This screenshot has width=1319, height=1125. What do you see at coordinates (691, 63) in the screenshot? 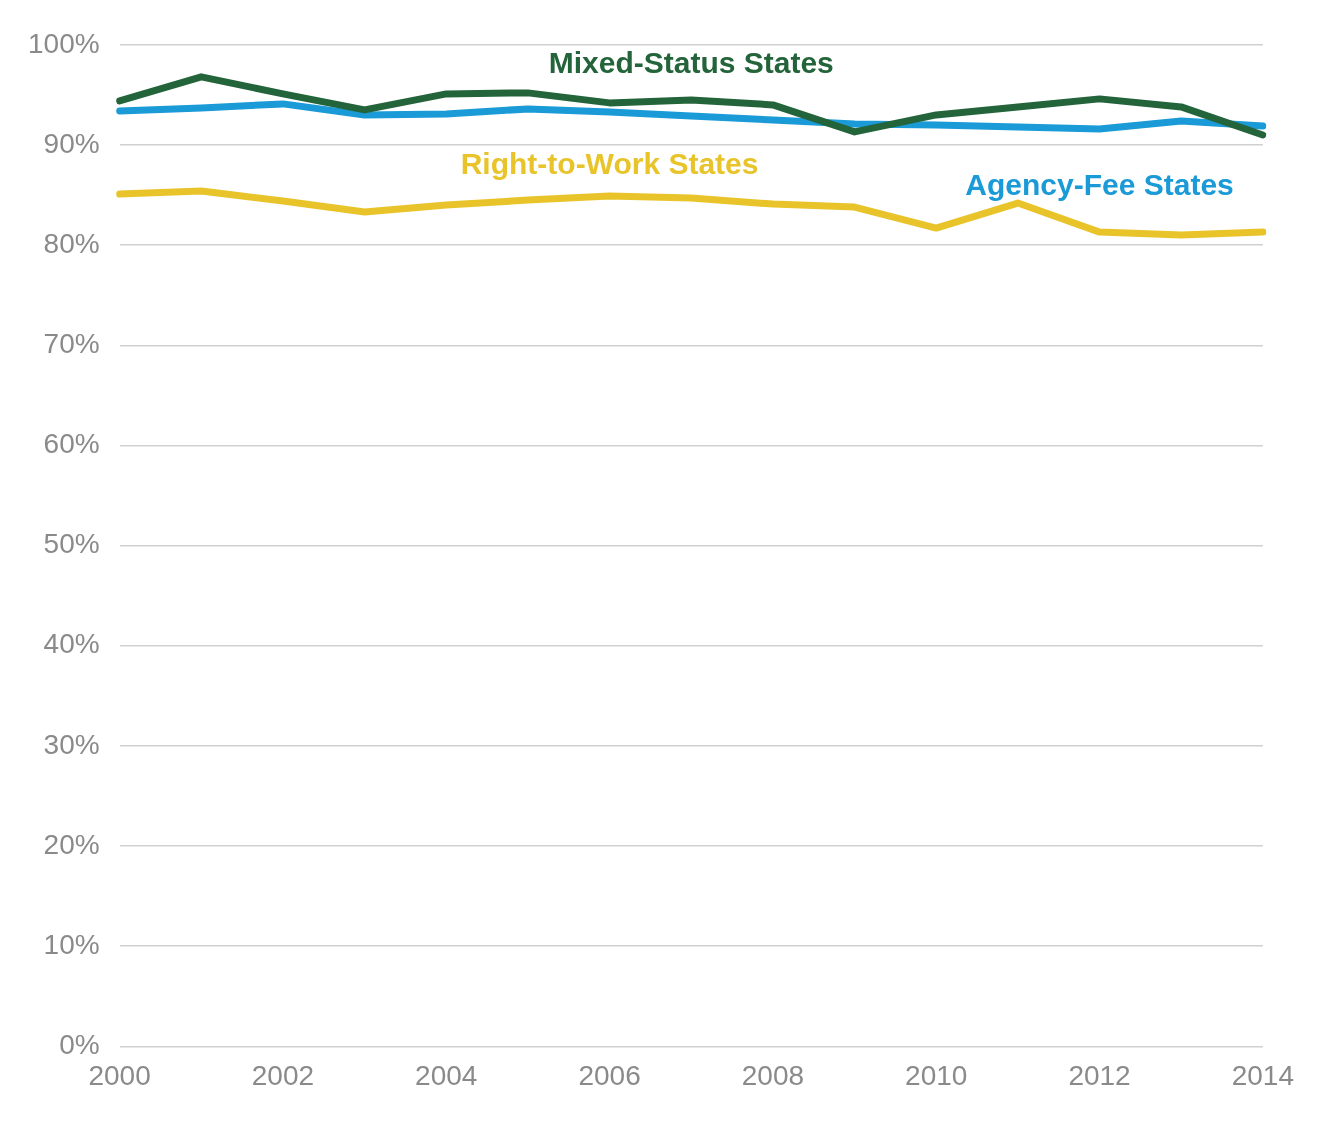
I see `series-label: Mixed-Status States` at bounding box center [691, 63].